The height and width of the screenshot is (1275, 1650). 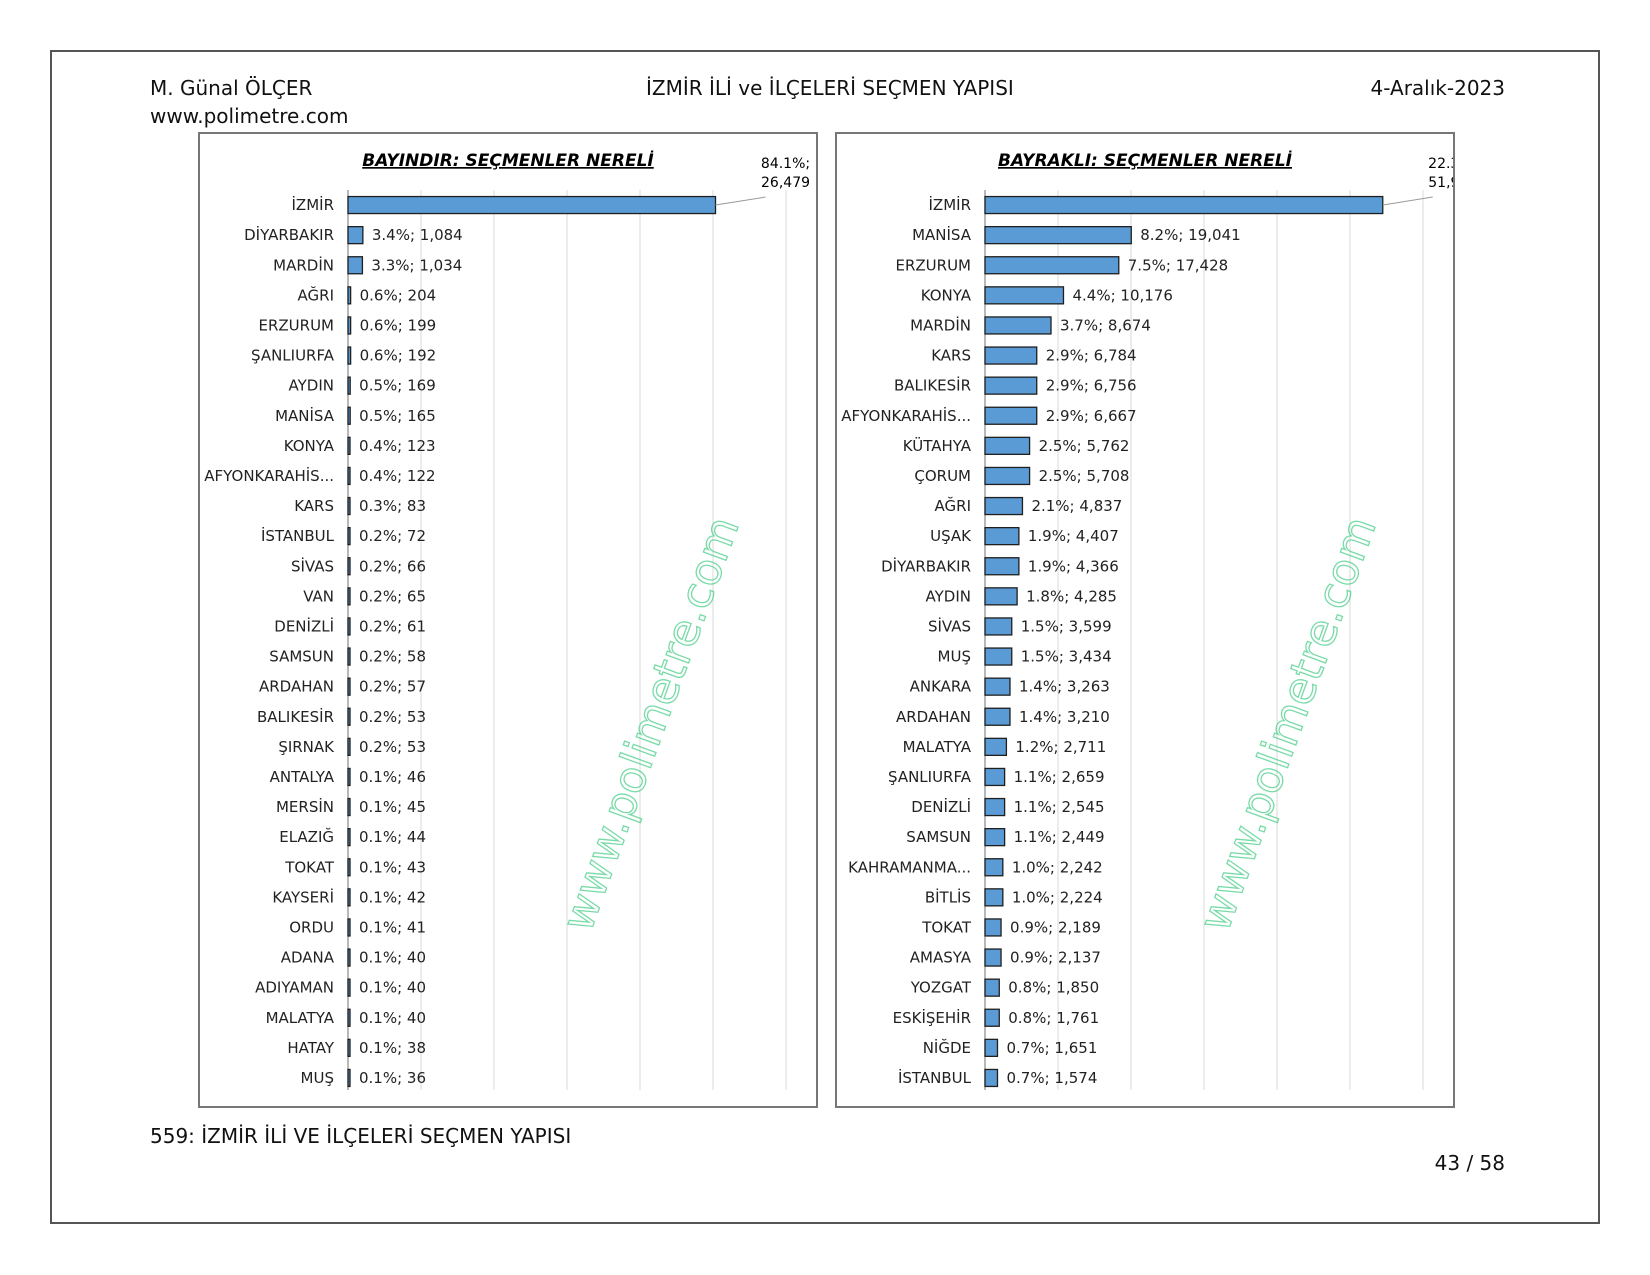 What do you see at coordinates (785, 183) in the screenshot?
I see `data-label: 26,479` at bounding box center [785, 183].